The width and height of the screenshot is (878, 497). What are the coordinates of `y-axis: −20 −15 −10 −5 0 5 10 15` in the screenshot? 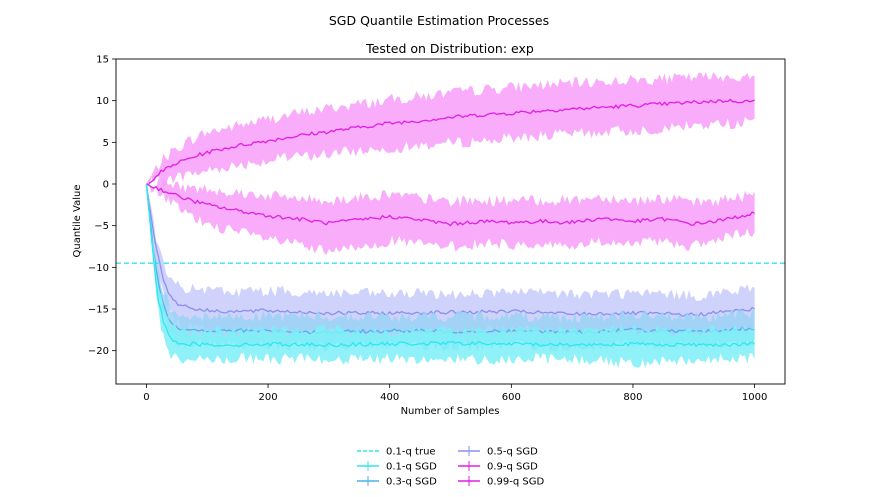 It's located at (102, 206).